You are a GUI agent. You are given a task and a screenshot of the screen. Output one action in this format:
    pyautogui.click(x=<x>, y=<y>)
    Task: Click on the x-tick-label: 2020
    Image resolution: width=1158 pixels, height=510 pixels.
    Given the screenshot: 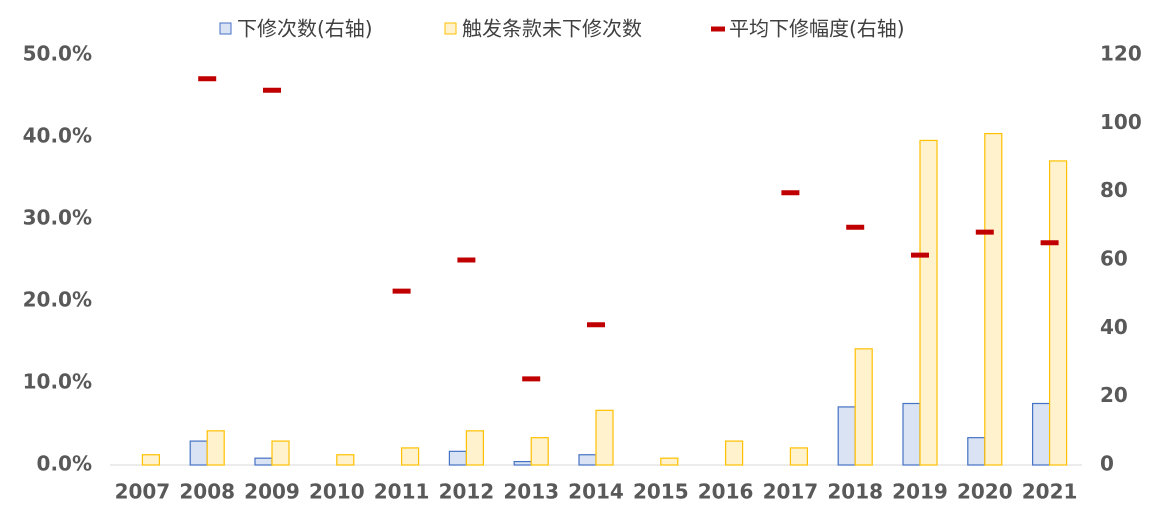 What is the action you would take?
    pyautogui.click(x=985, y=492)
    